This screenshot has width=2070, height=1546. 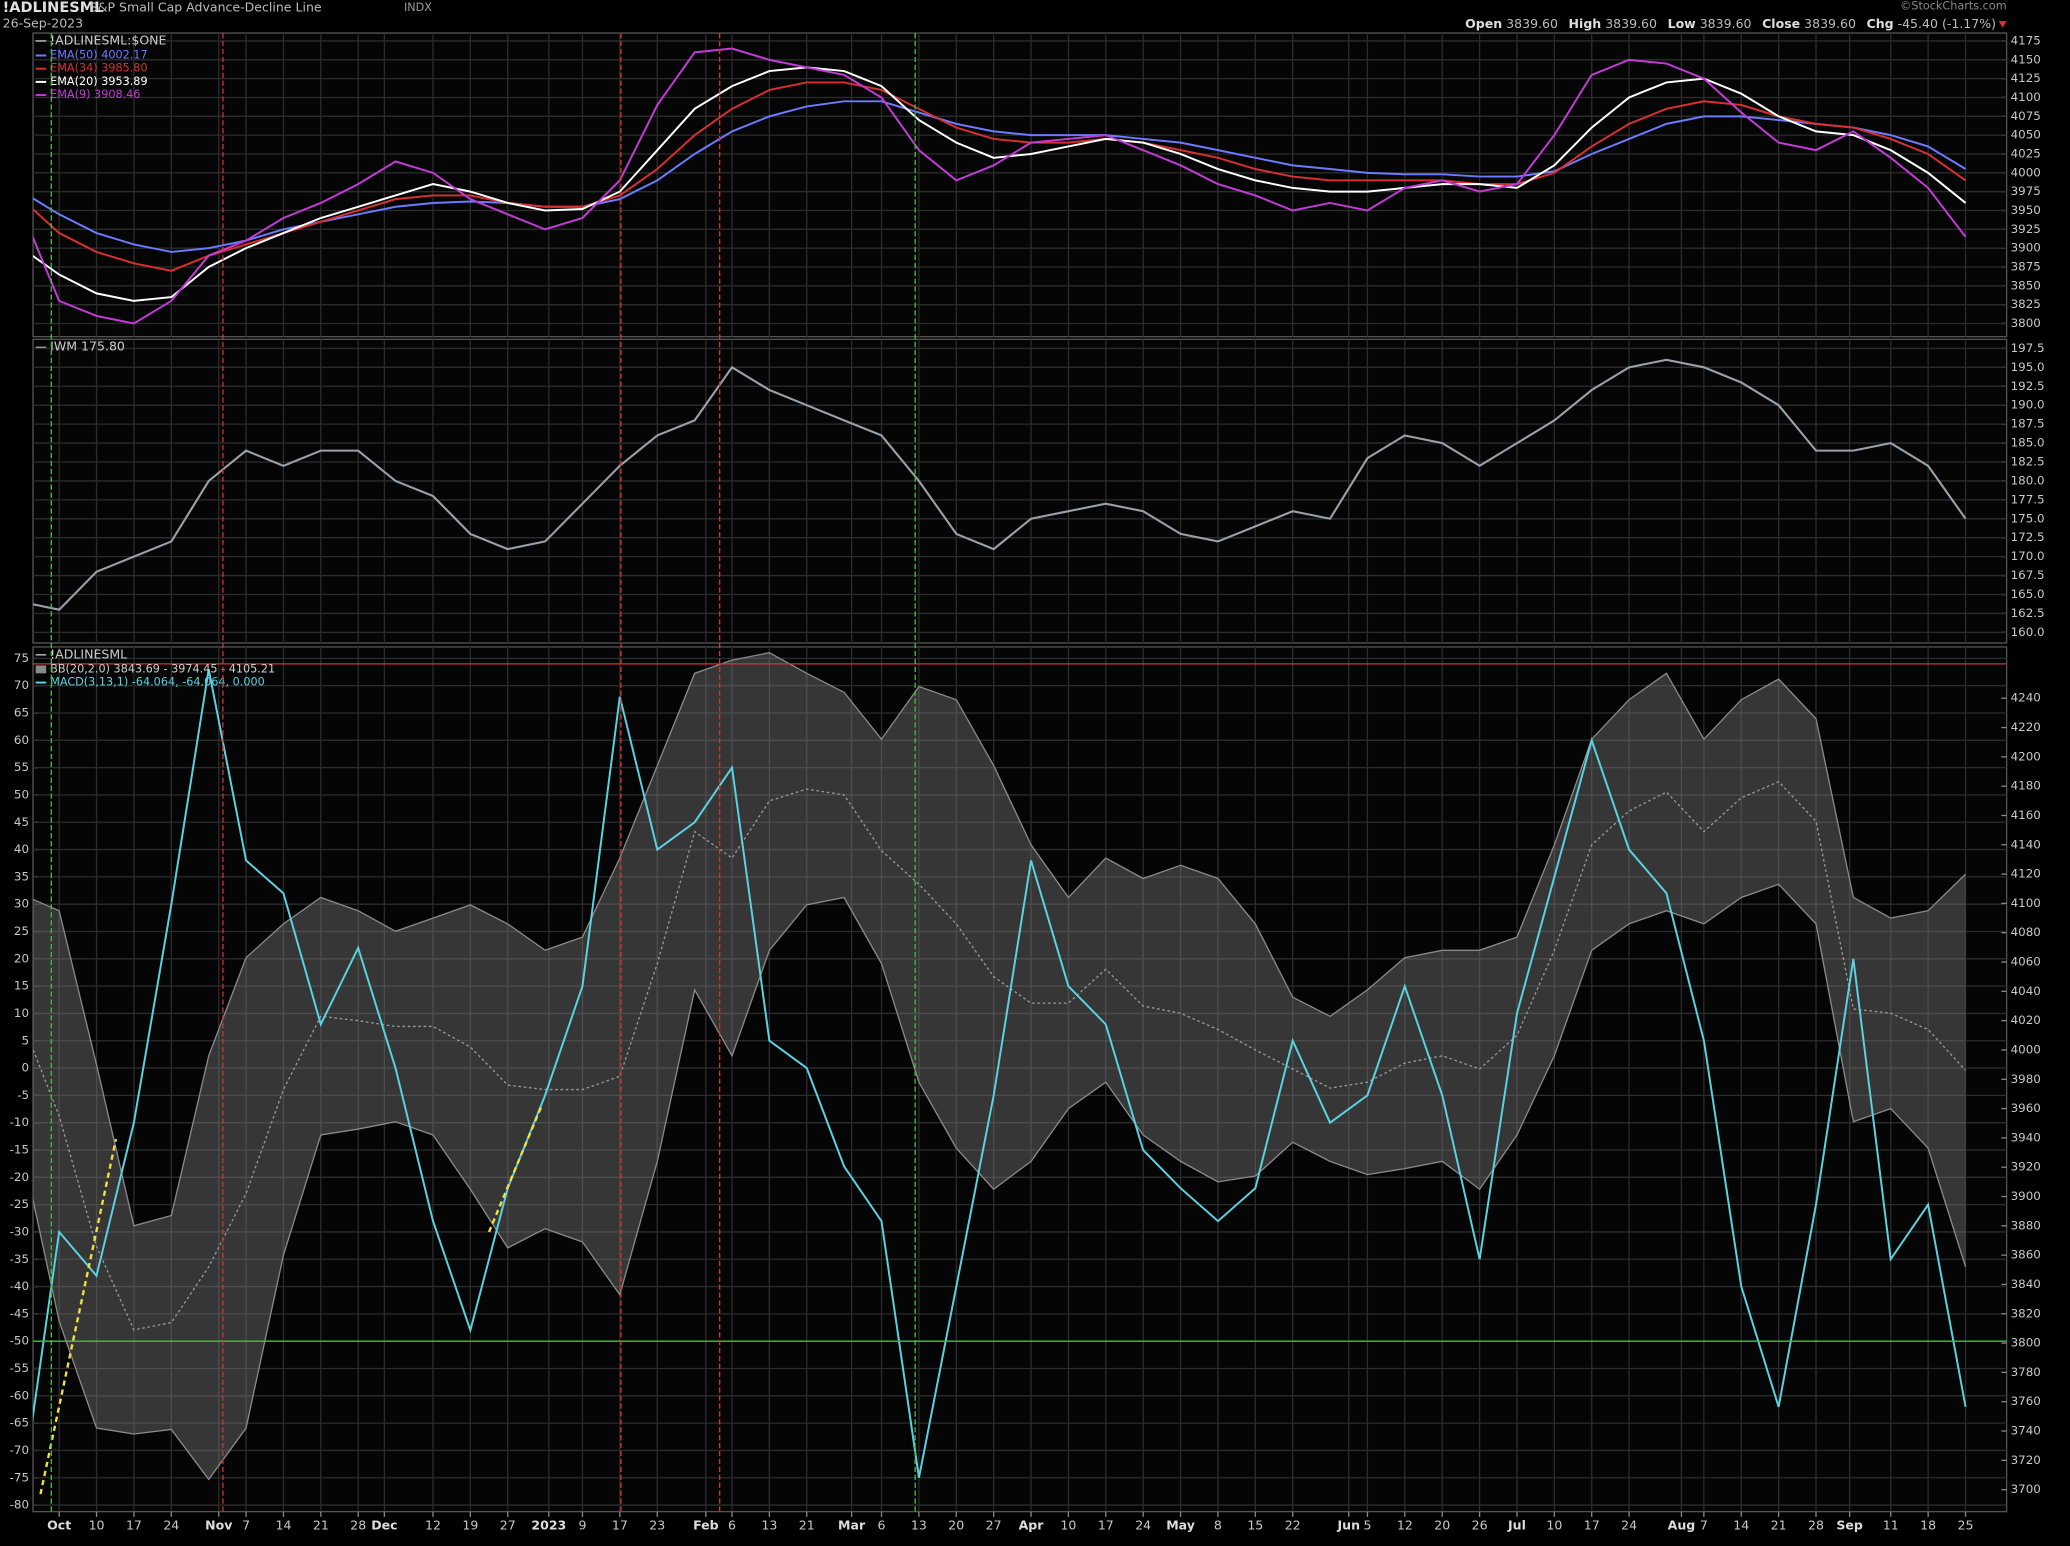 I want to click on panel-label: !ADLINESML:$ONE, so click(x=108, y=39).